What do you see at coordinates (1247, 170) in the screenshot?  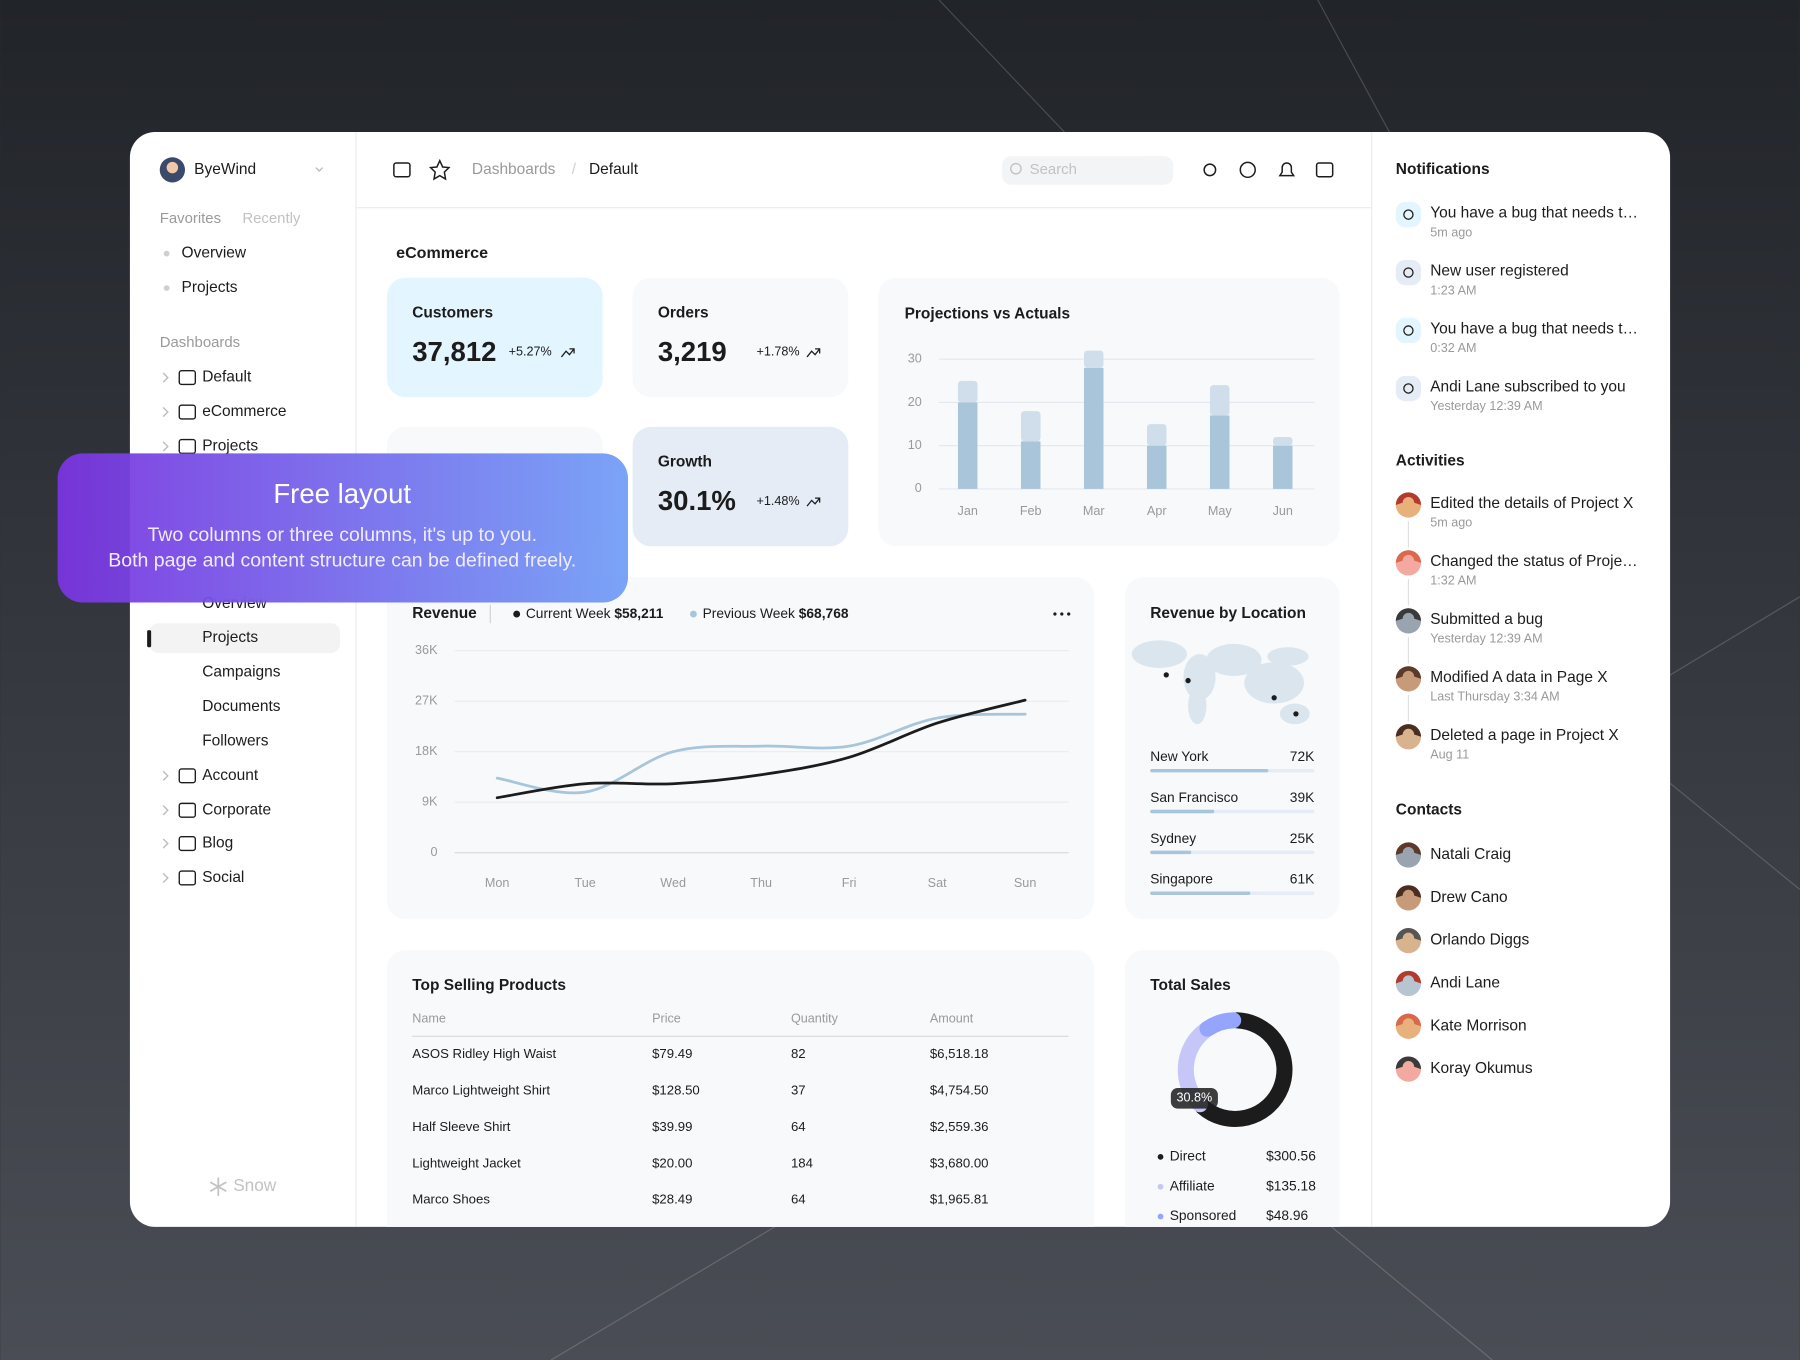 I see `history-button` at bounding box center [1247, 170].